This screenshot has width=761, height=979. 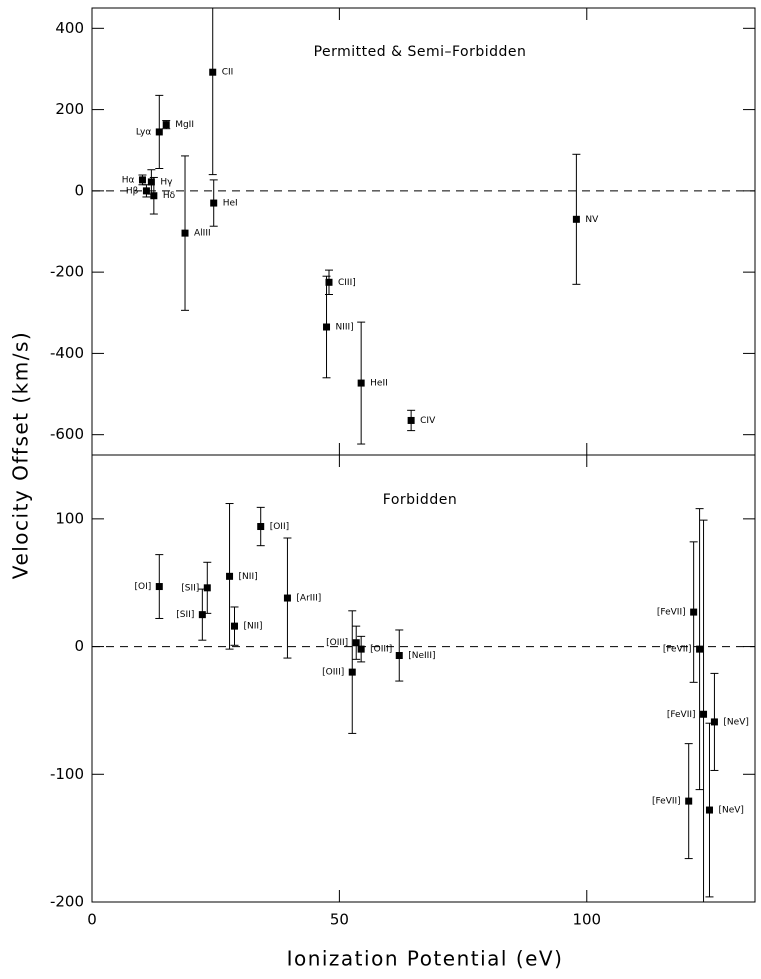 I want to click on point-label: [ArIII], so click(x=308, y=599).